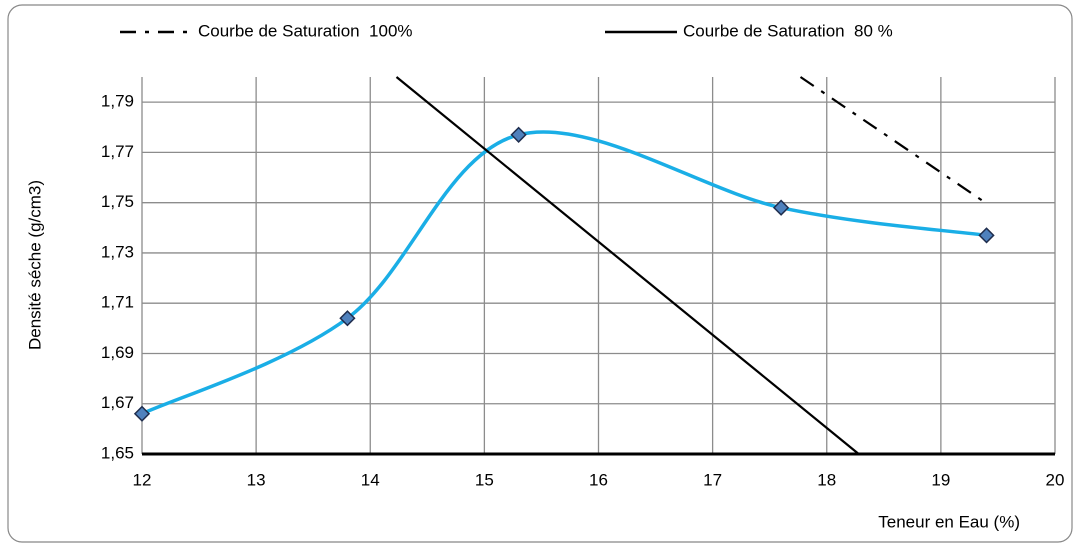 Image resolution: width=1080 pixels, height=552 pixels. Describe the element at coordinates (370, 479) in the screenshot. I see `x-tick-label: 14` at that location.